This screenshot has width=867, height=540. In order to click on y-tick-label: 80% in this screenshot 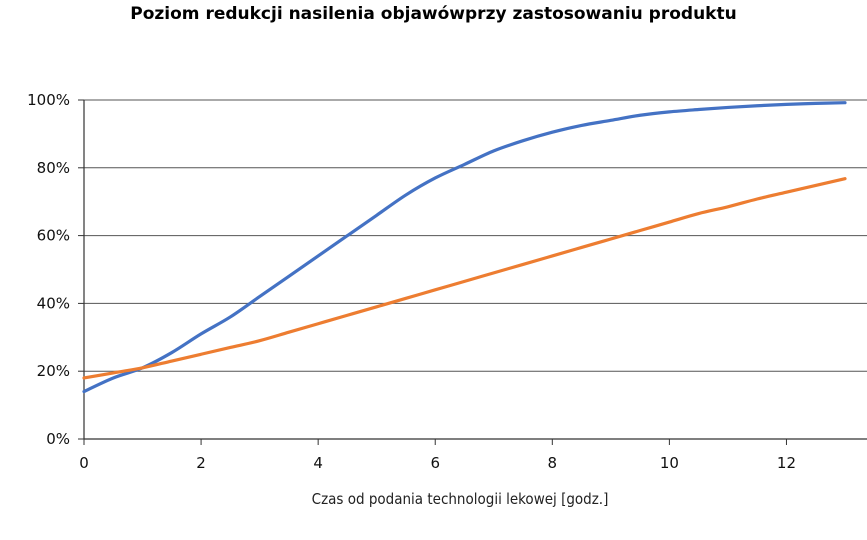, I will do `click(53, 168)`.